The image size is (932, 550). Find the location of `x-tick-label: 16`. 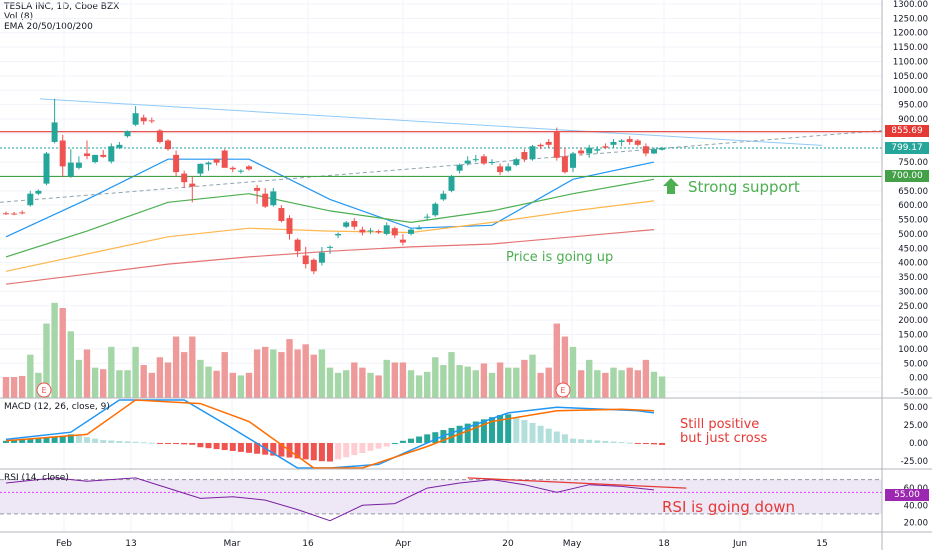

x-tick-label: 16 is located at coordinates (308, 544).